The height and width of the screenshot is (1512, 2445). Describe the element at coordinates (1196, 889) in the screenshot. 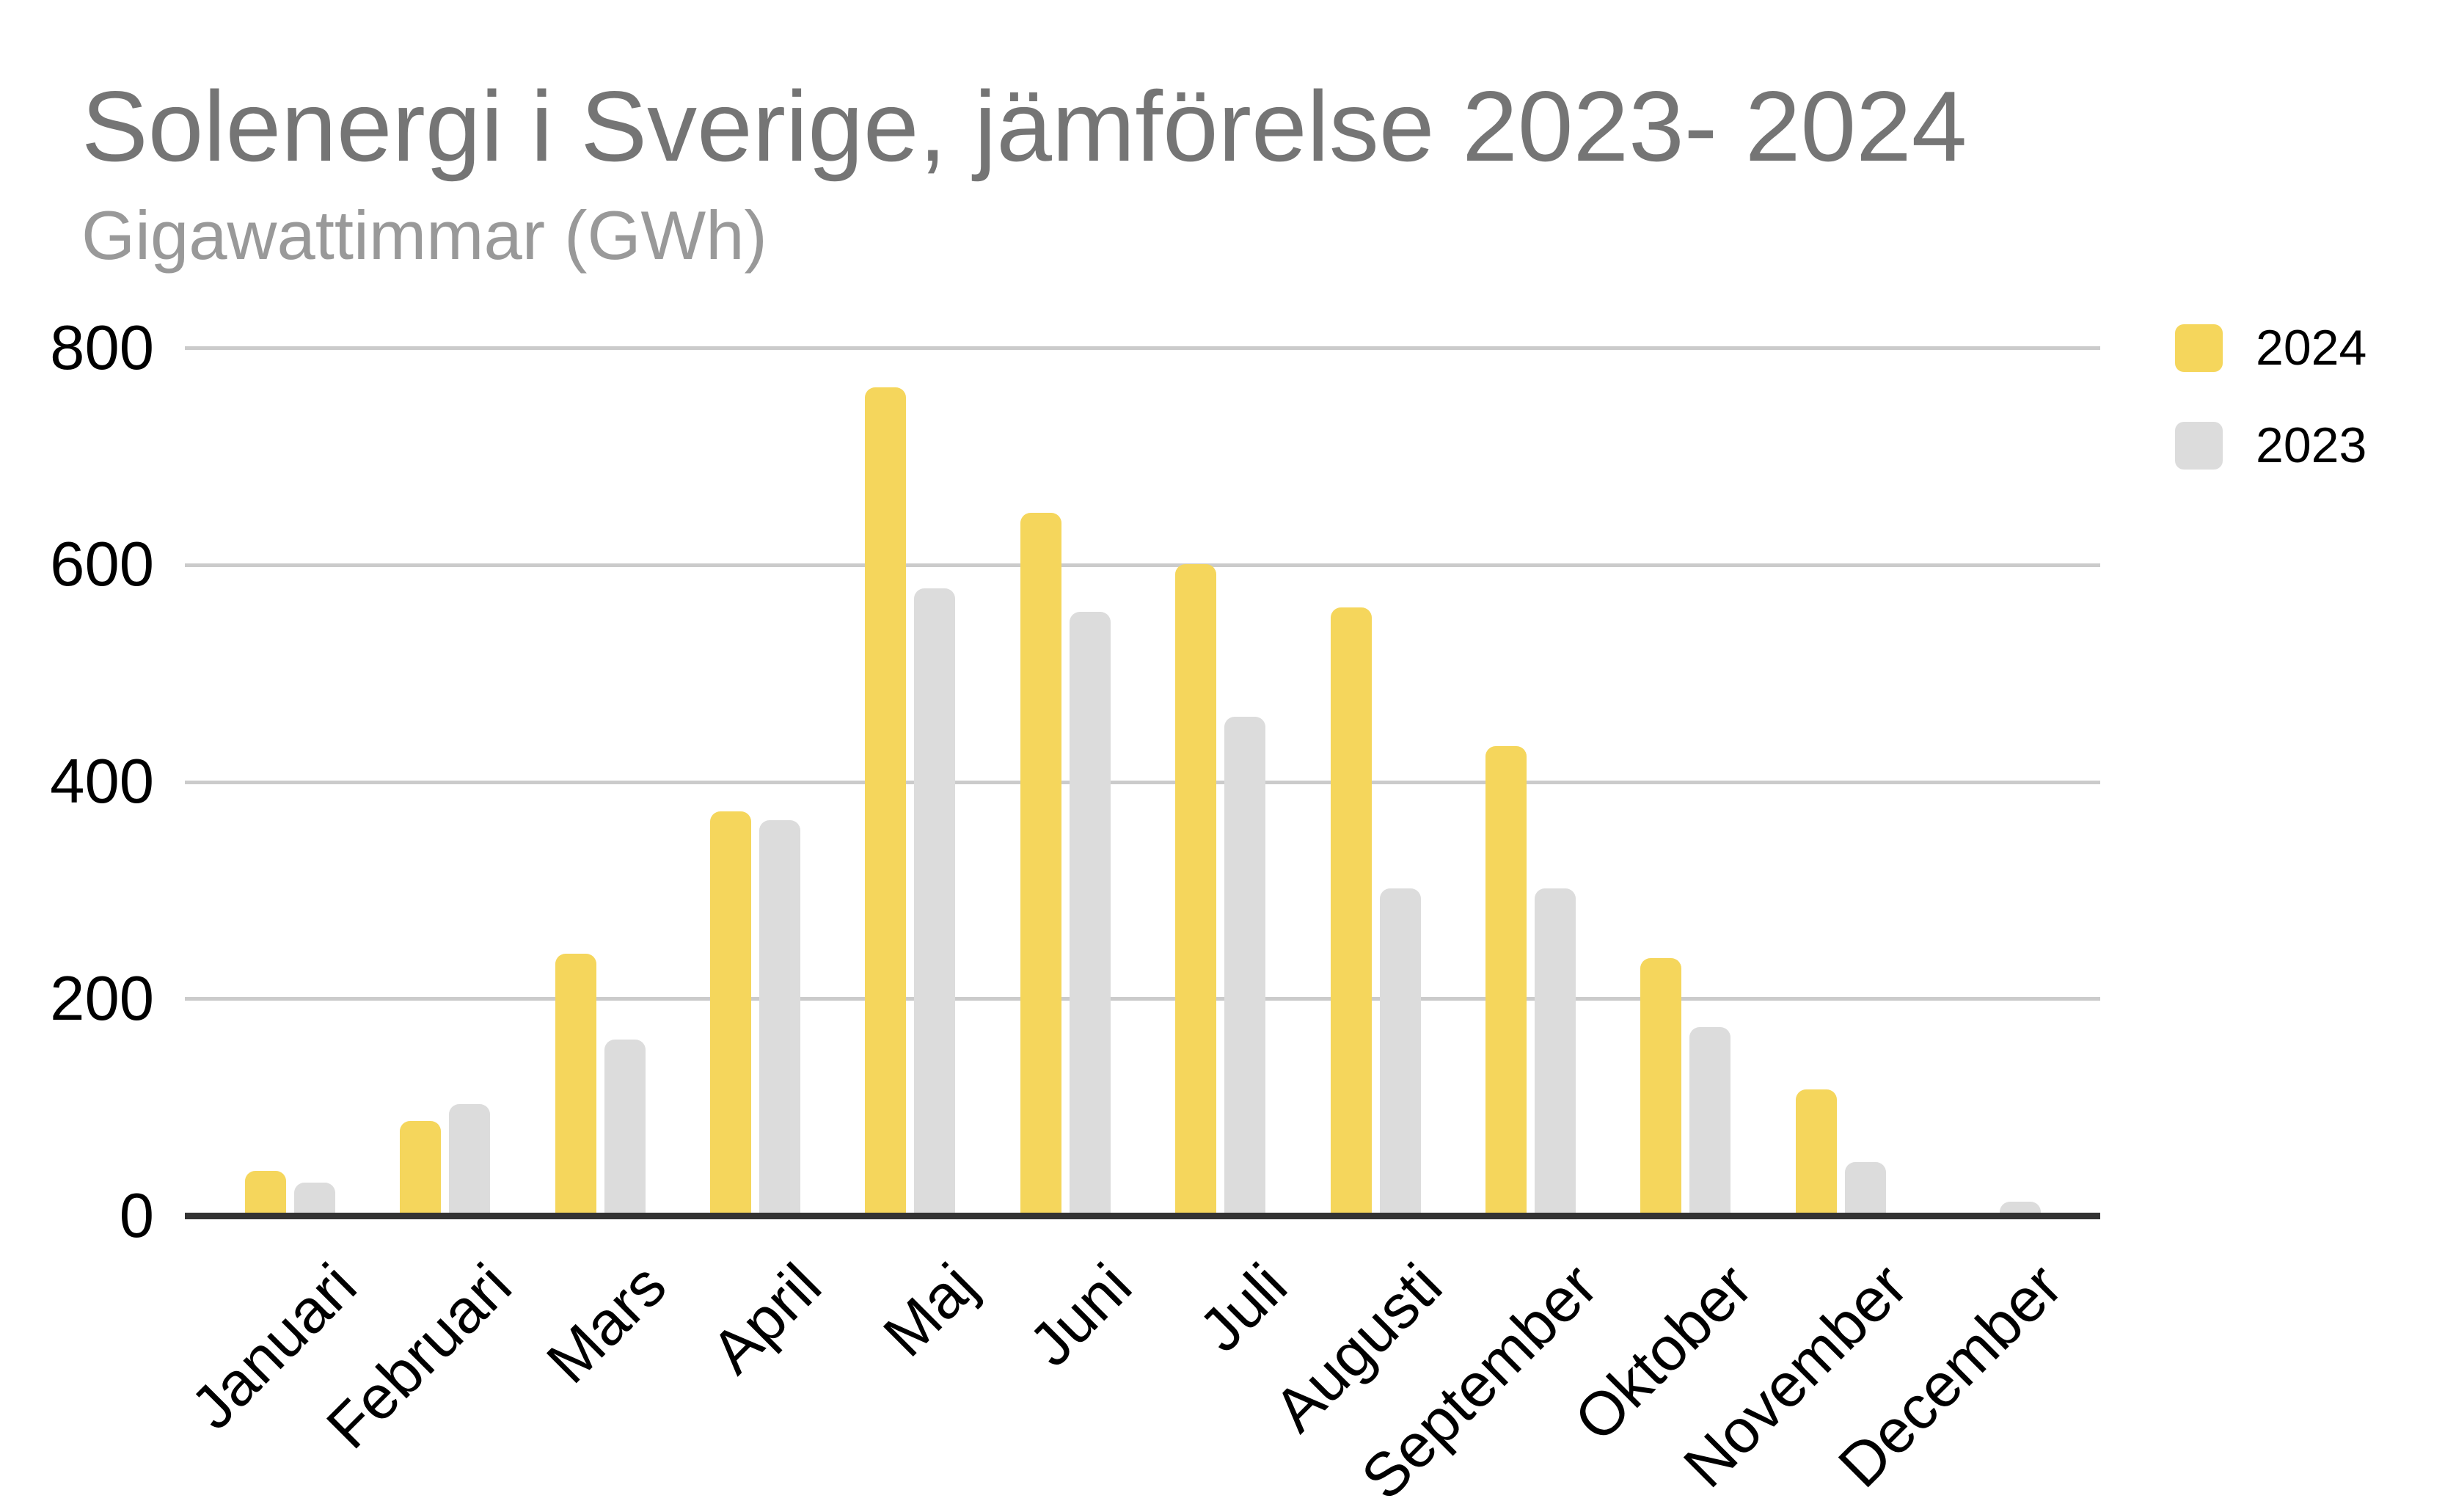

I see `bar-2024-juli` at that location.